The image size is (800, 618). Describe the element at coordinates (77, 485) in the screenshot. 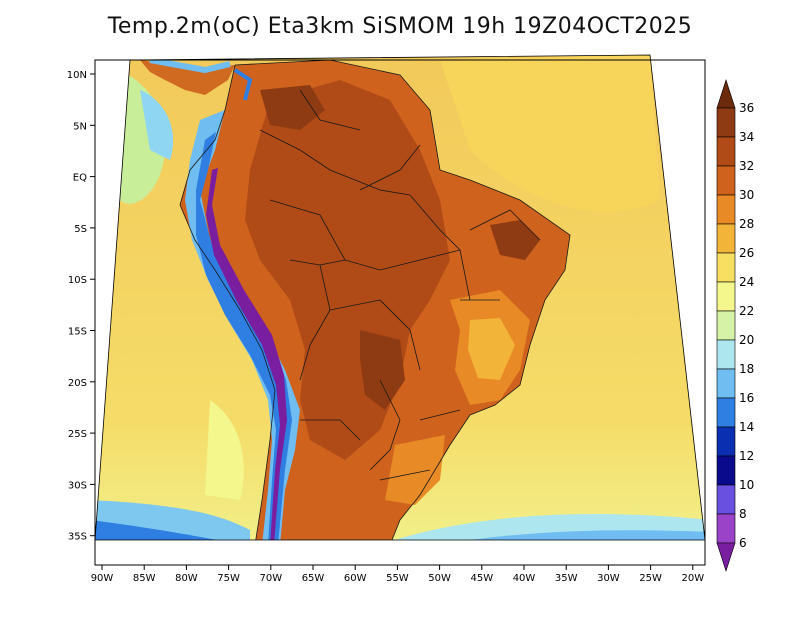

I see `lat-label: 30S` at that location.